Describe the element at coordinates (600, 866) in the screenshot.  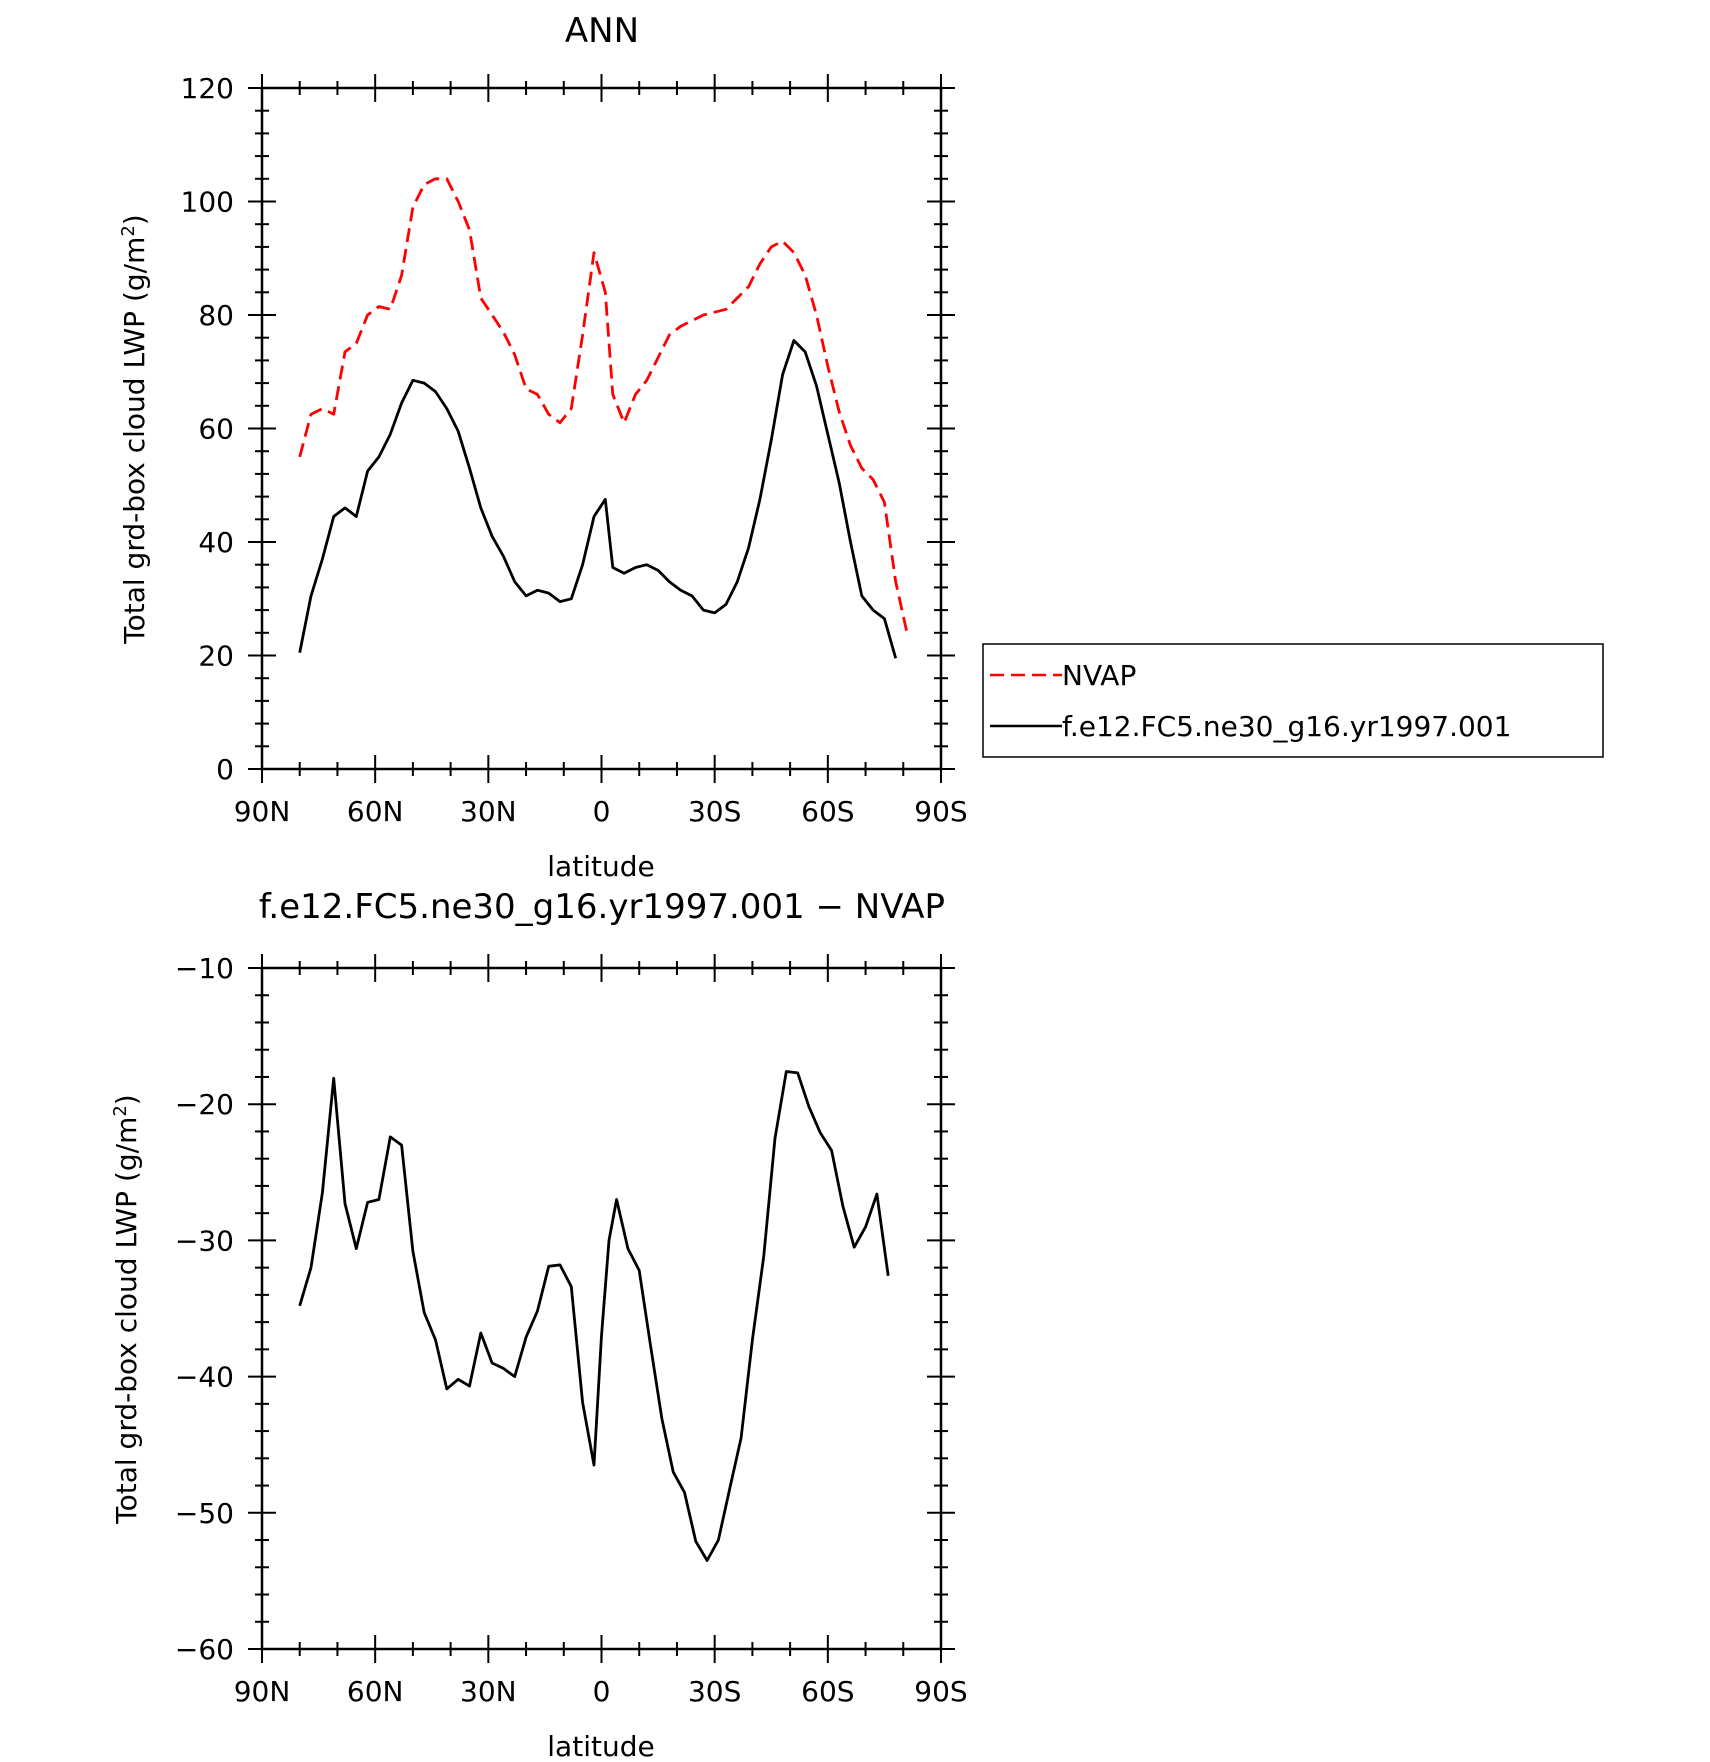
I see `top-x-axis-label: latitude` at that location.